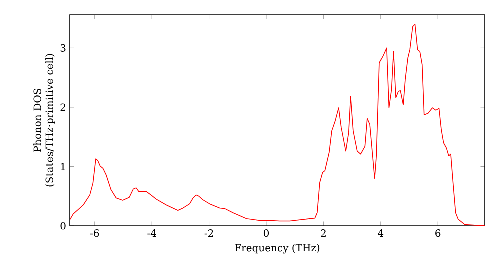 The width and height of the screenshot is (500, 280). What do you see at coordinates (381, 233) in the screenshot?
I see `x-tick-label: 4` at bounding box center [381, 233].